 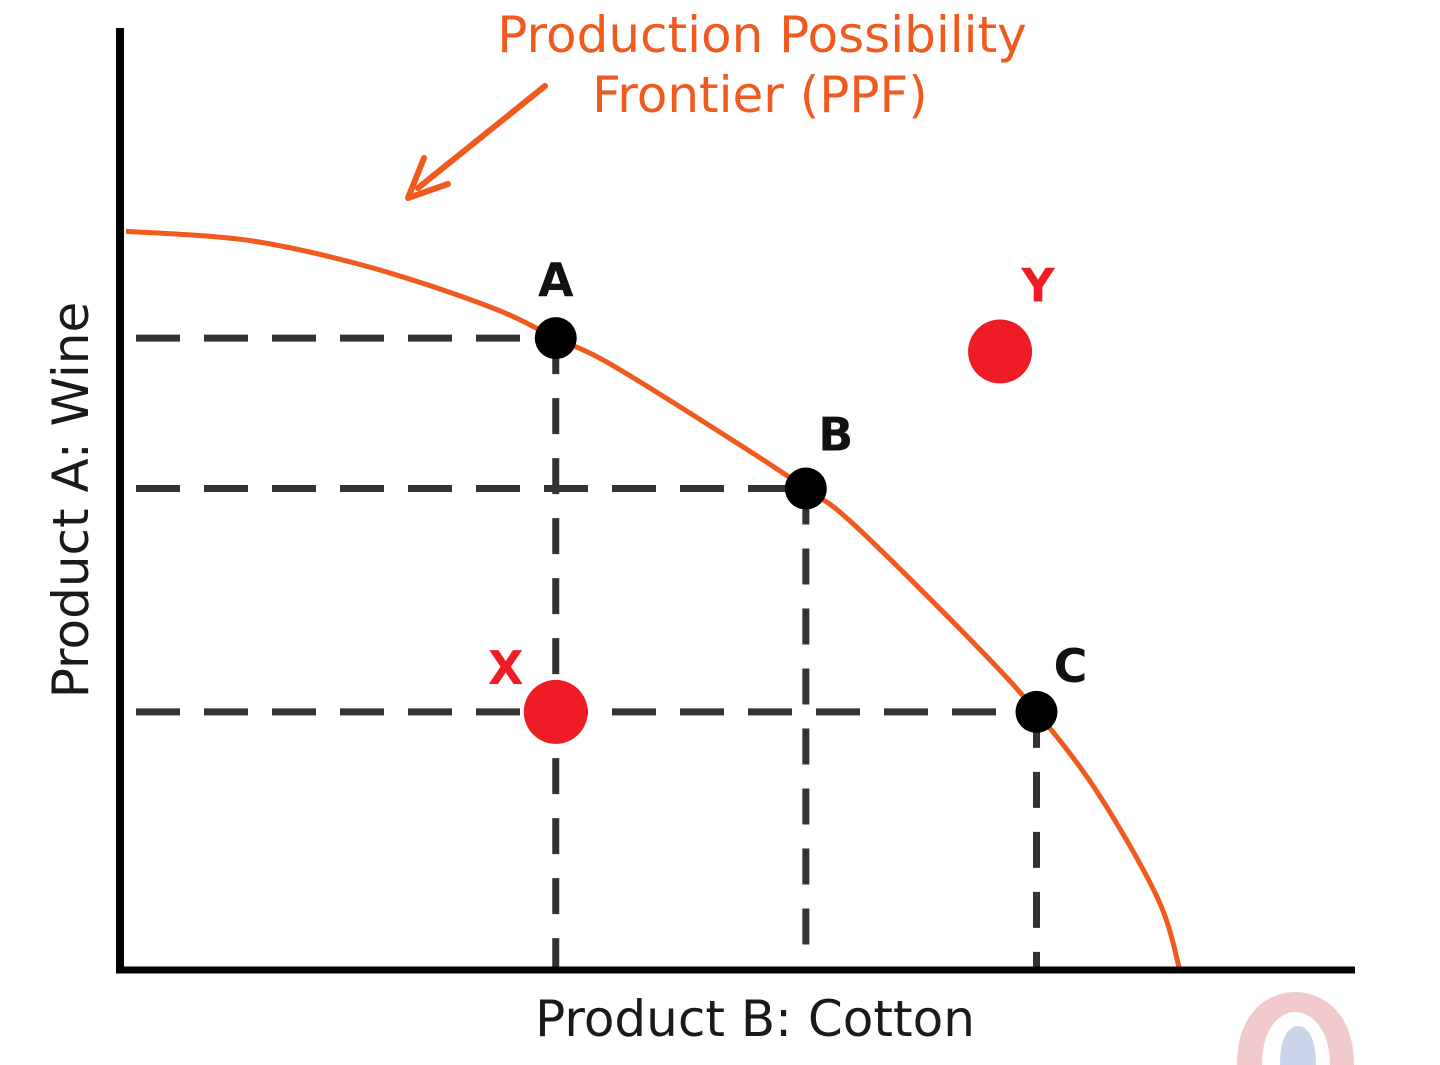 What do you see at coordinates (1036, 711) in the screenshot?
I see `point-c` at bounding box center [1036, 711].